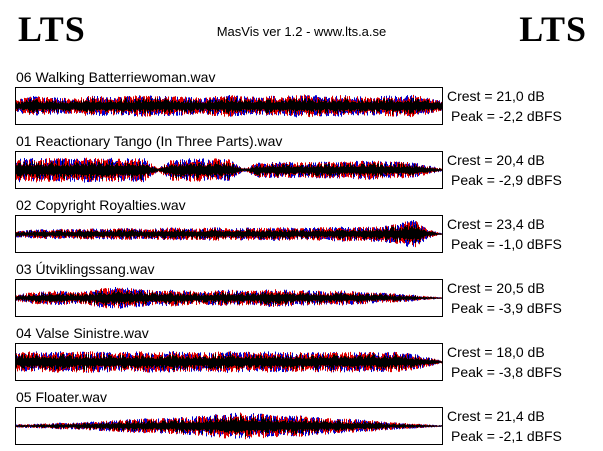  Describe the element at coordinates (506, 244) in the screenshot. I see `peak-level-readout: Peak = -1,0 dBFS` at that location.